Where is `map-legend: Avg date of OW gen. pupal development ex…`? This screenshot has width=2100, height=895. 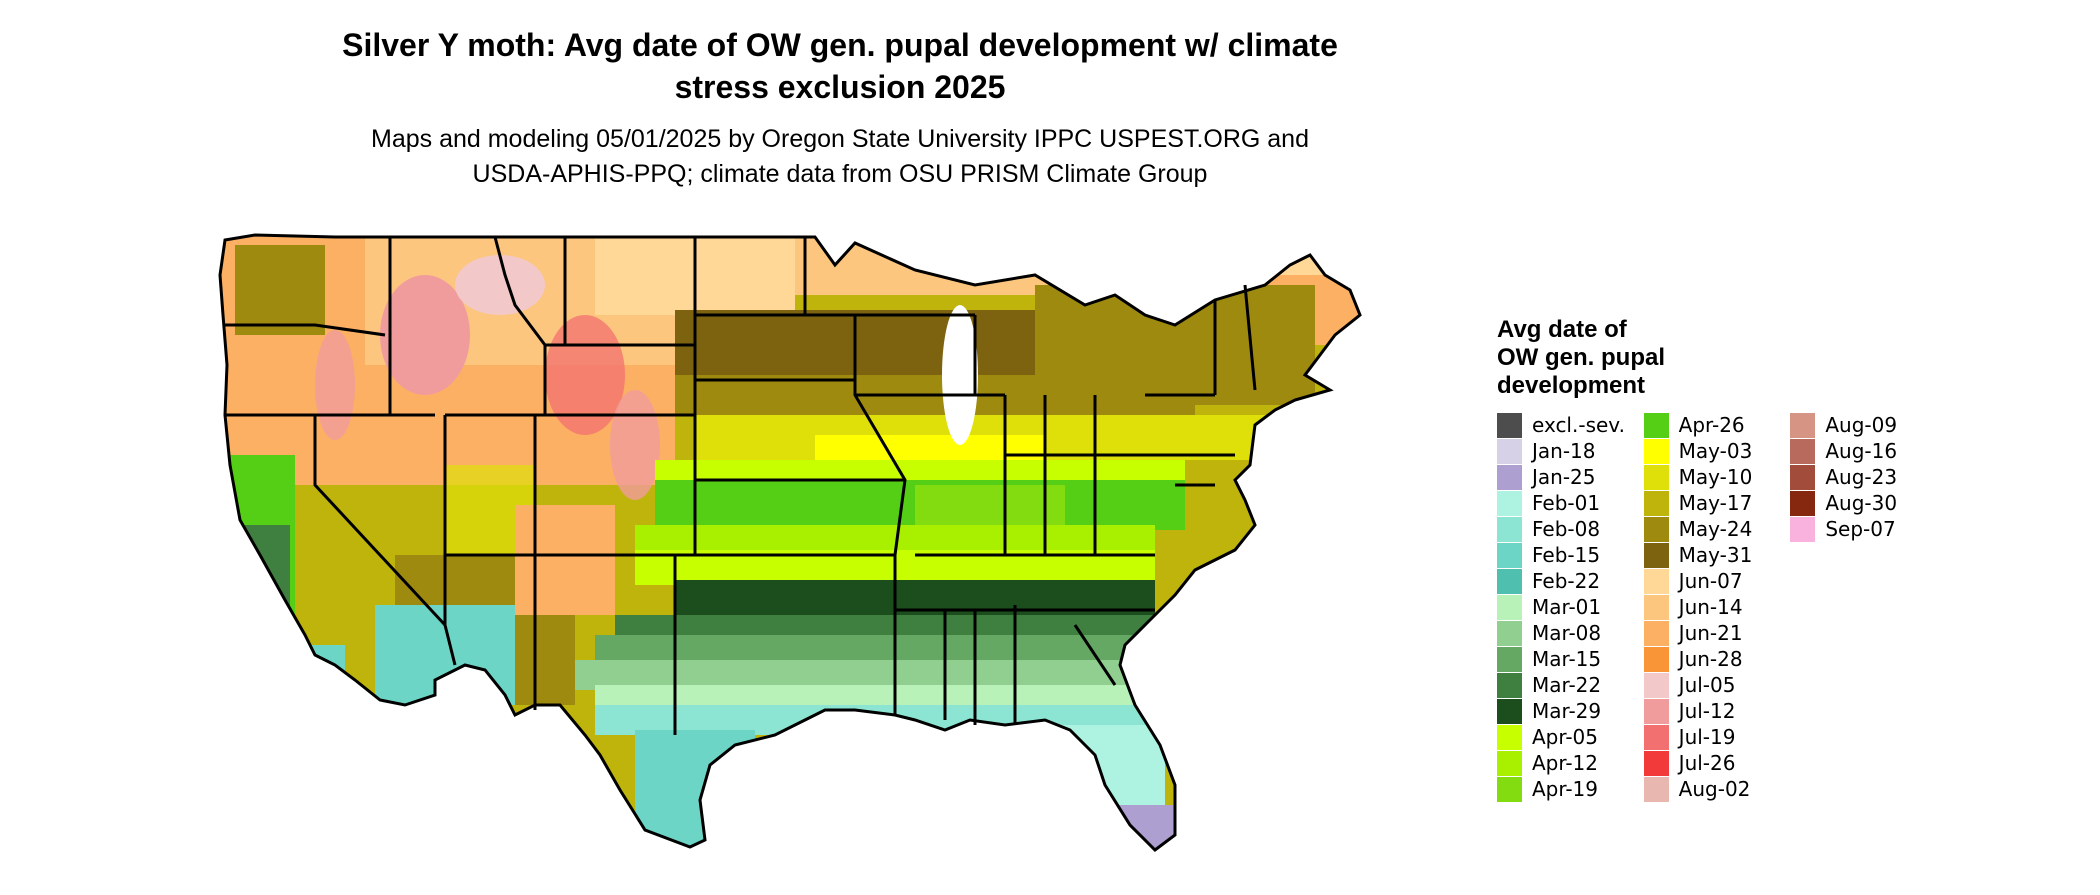 map-legend: Avg date of OW gen. pupal development ex… is located at coordinates (1717, 559).